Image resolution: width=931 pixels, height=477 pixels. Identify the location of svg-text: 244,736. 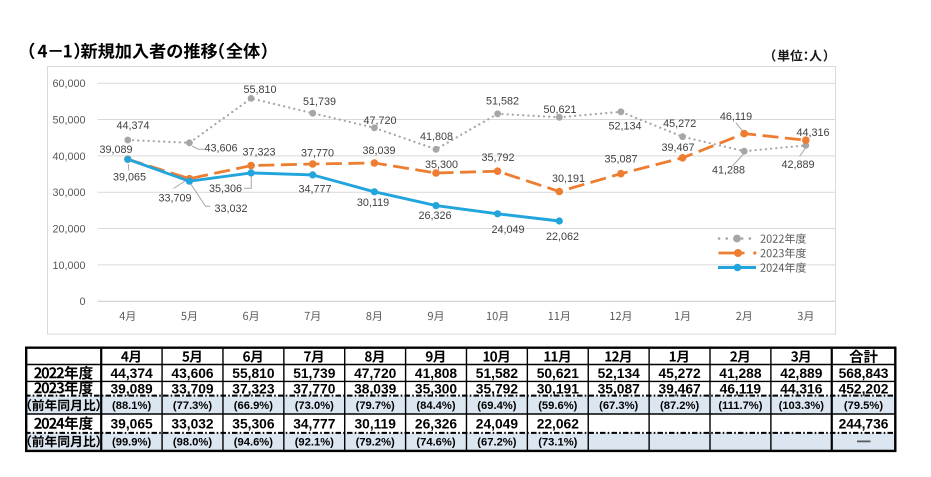
(864, 423).